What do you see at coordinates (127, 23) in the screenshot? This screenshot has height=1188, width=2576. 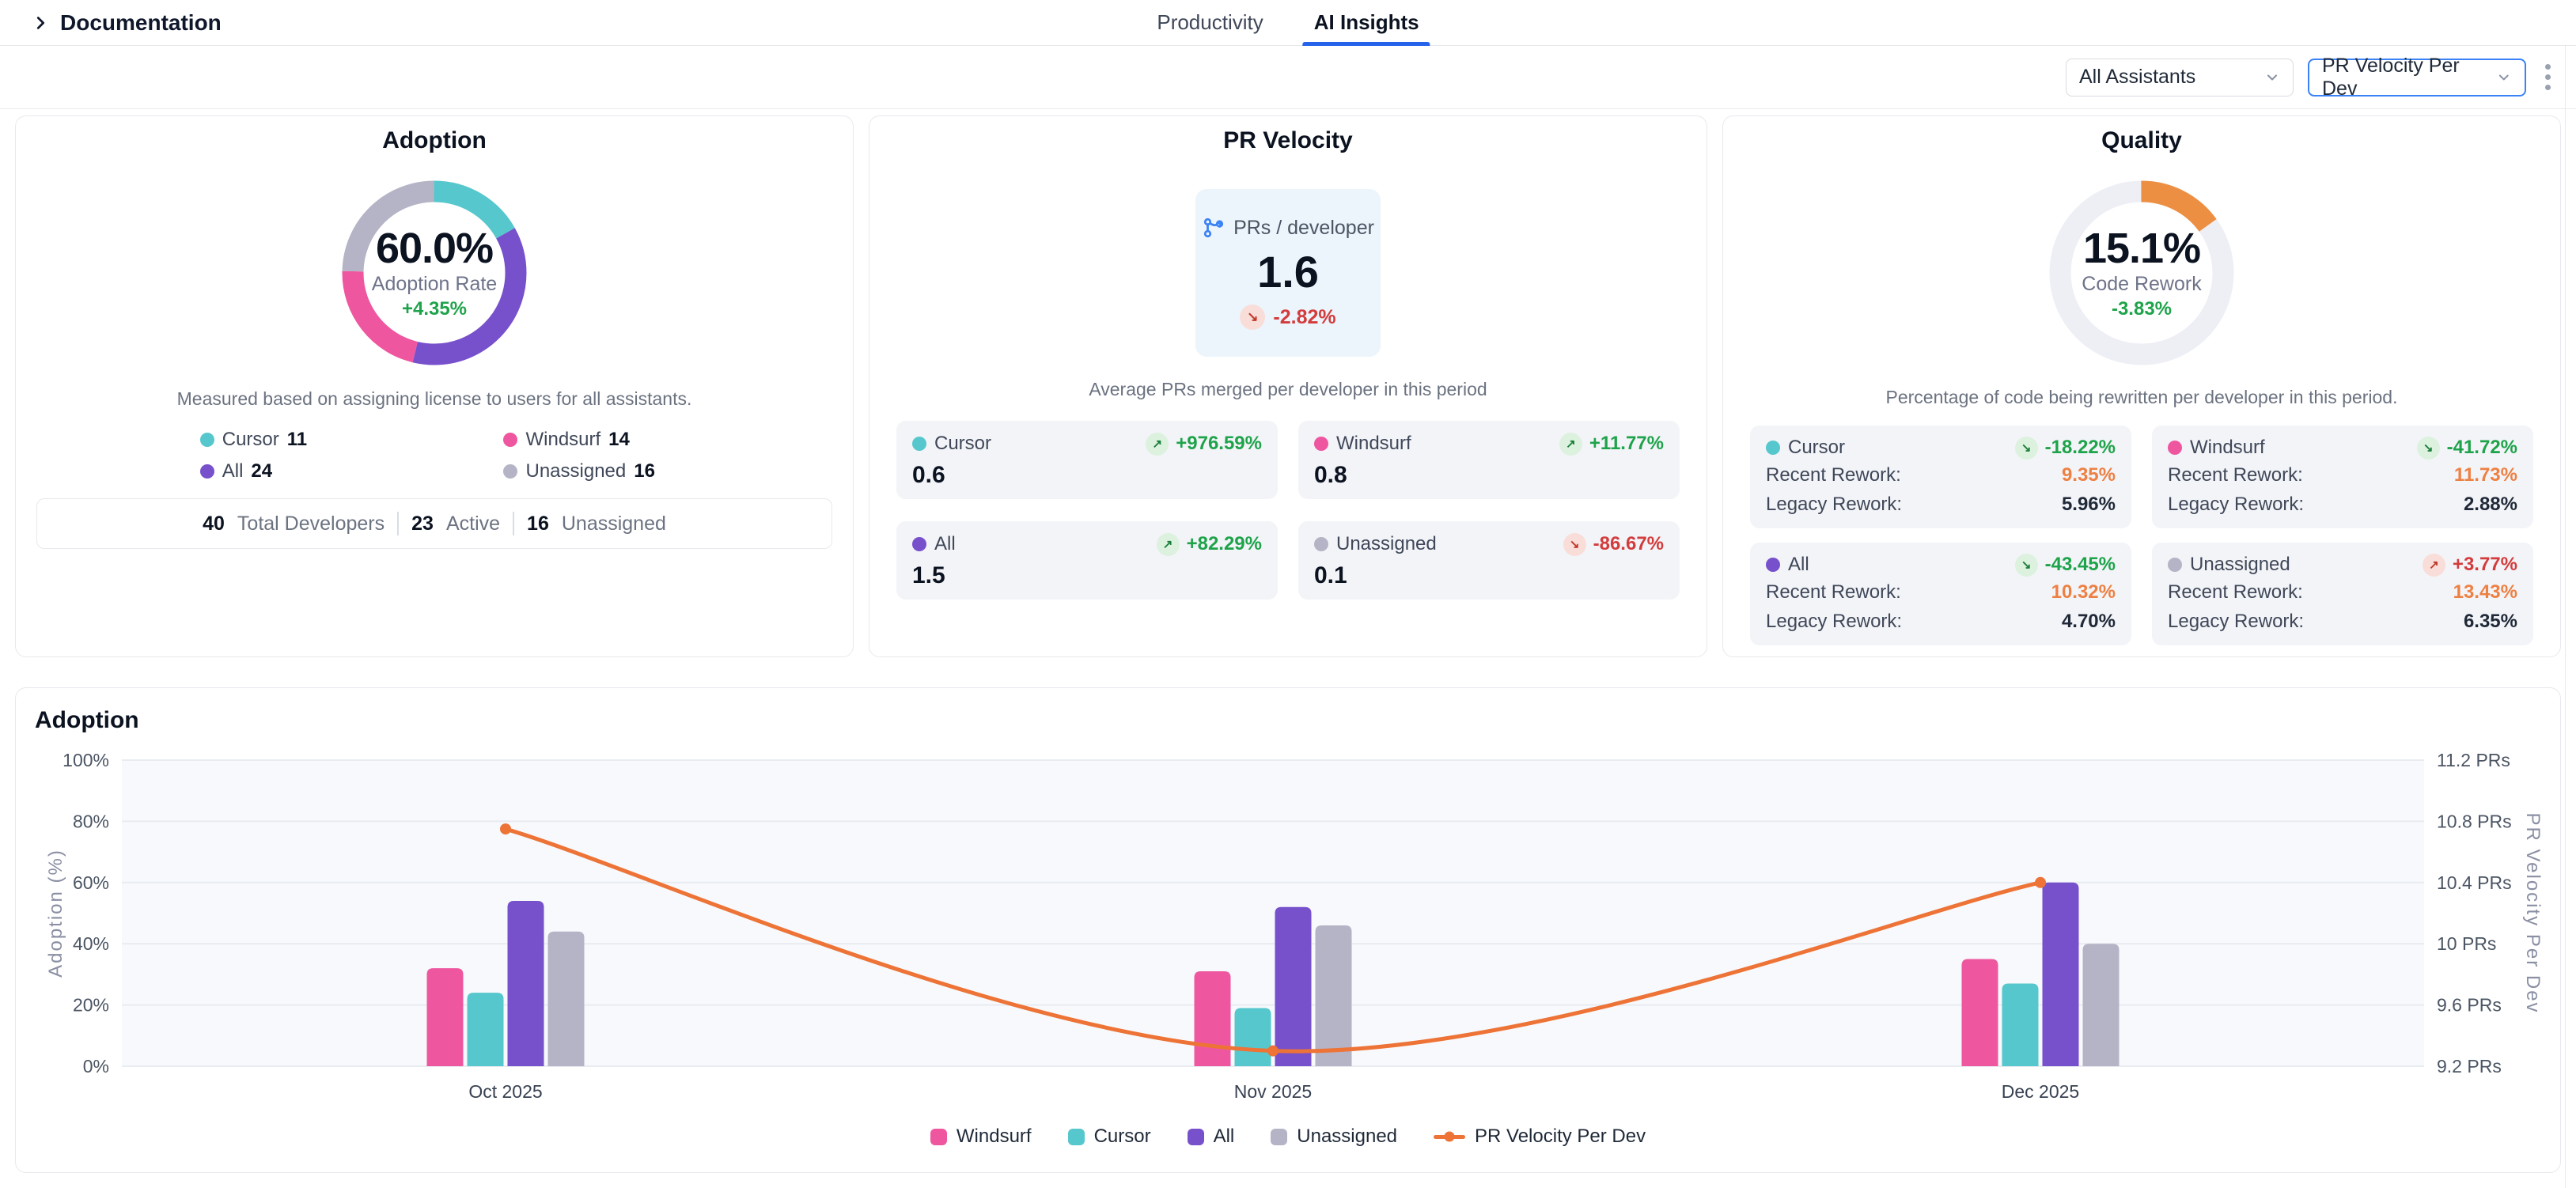 I see `breadcrumb: Documentation` at bounding box center [127, 23].